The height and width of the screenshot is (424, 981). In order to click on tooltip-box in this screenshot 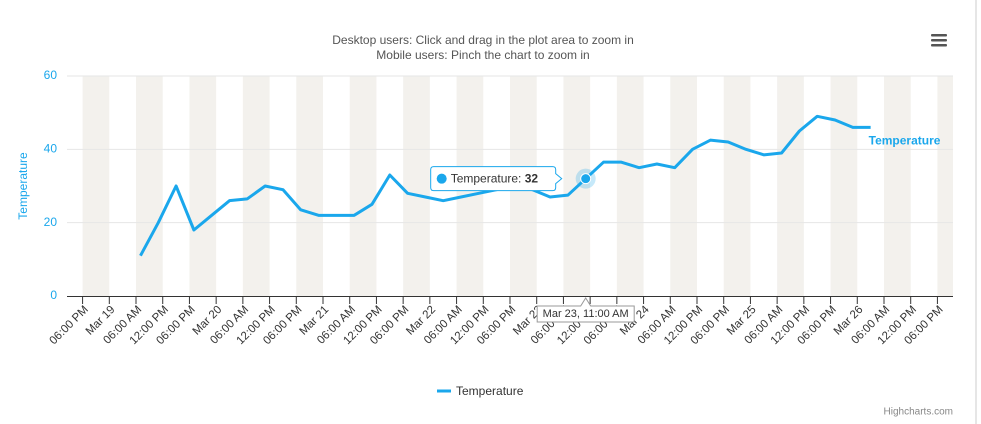, I will do `click(496, 179)`.